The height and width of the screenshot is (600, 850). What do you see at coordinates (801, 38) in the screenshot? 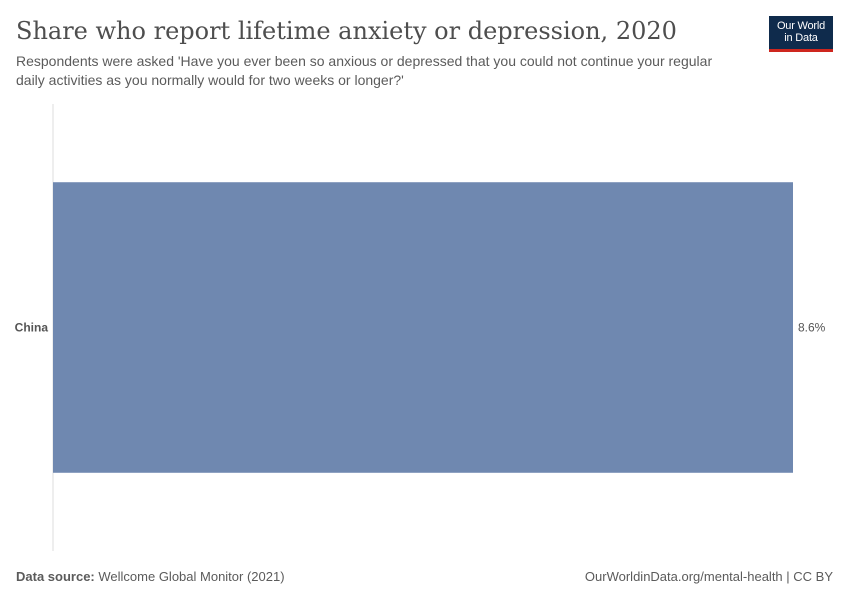
I see `logo-line-2: in Data` at bounding box center [801, 38].